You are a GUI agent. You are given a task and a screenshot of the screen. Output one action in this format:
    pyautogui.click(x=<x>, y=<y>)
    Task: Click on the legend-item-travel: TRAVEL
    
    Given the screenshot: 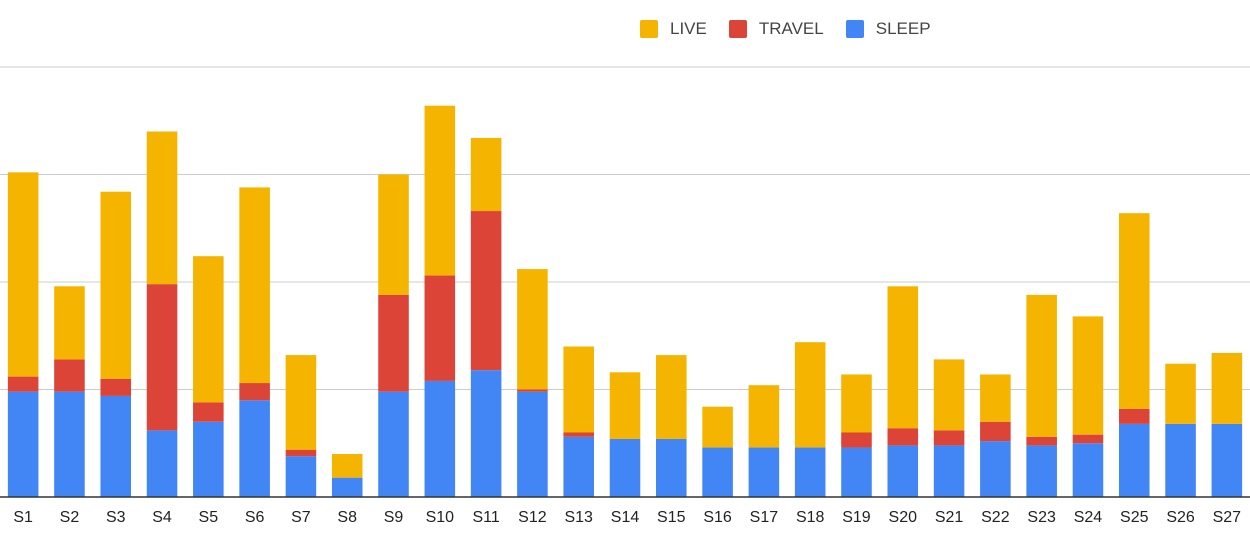 What is the action you would take?
    pyautogui.click(x=776, y=29)
    